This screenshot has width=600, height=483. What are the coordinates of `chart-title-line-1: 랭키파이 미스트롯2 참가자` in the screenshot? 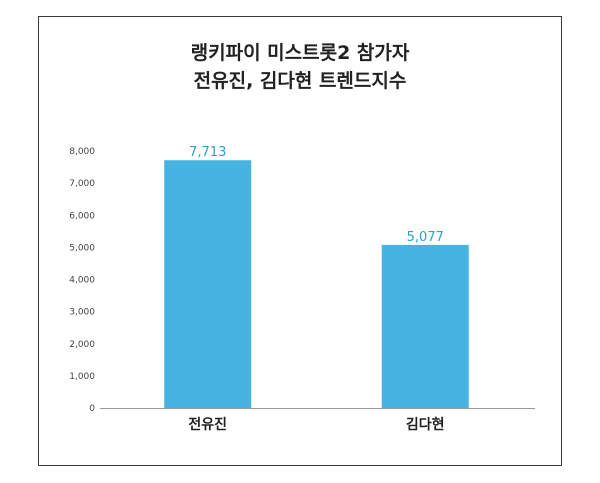 It's located at (300, 53).